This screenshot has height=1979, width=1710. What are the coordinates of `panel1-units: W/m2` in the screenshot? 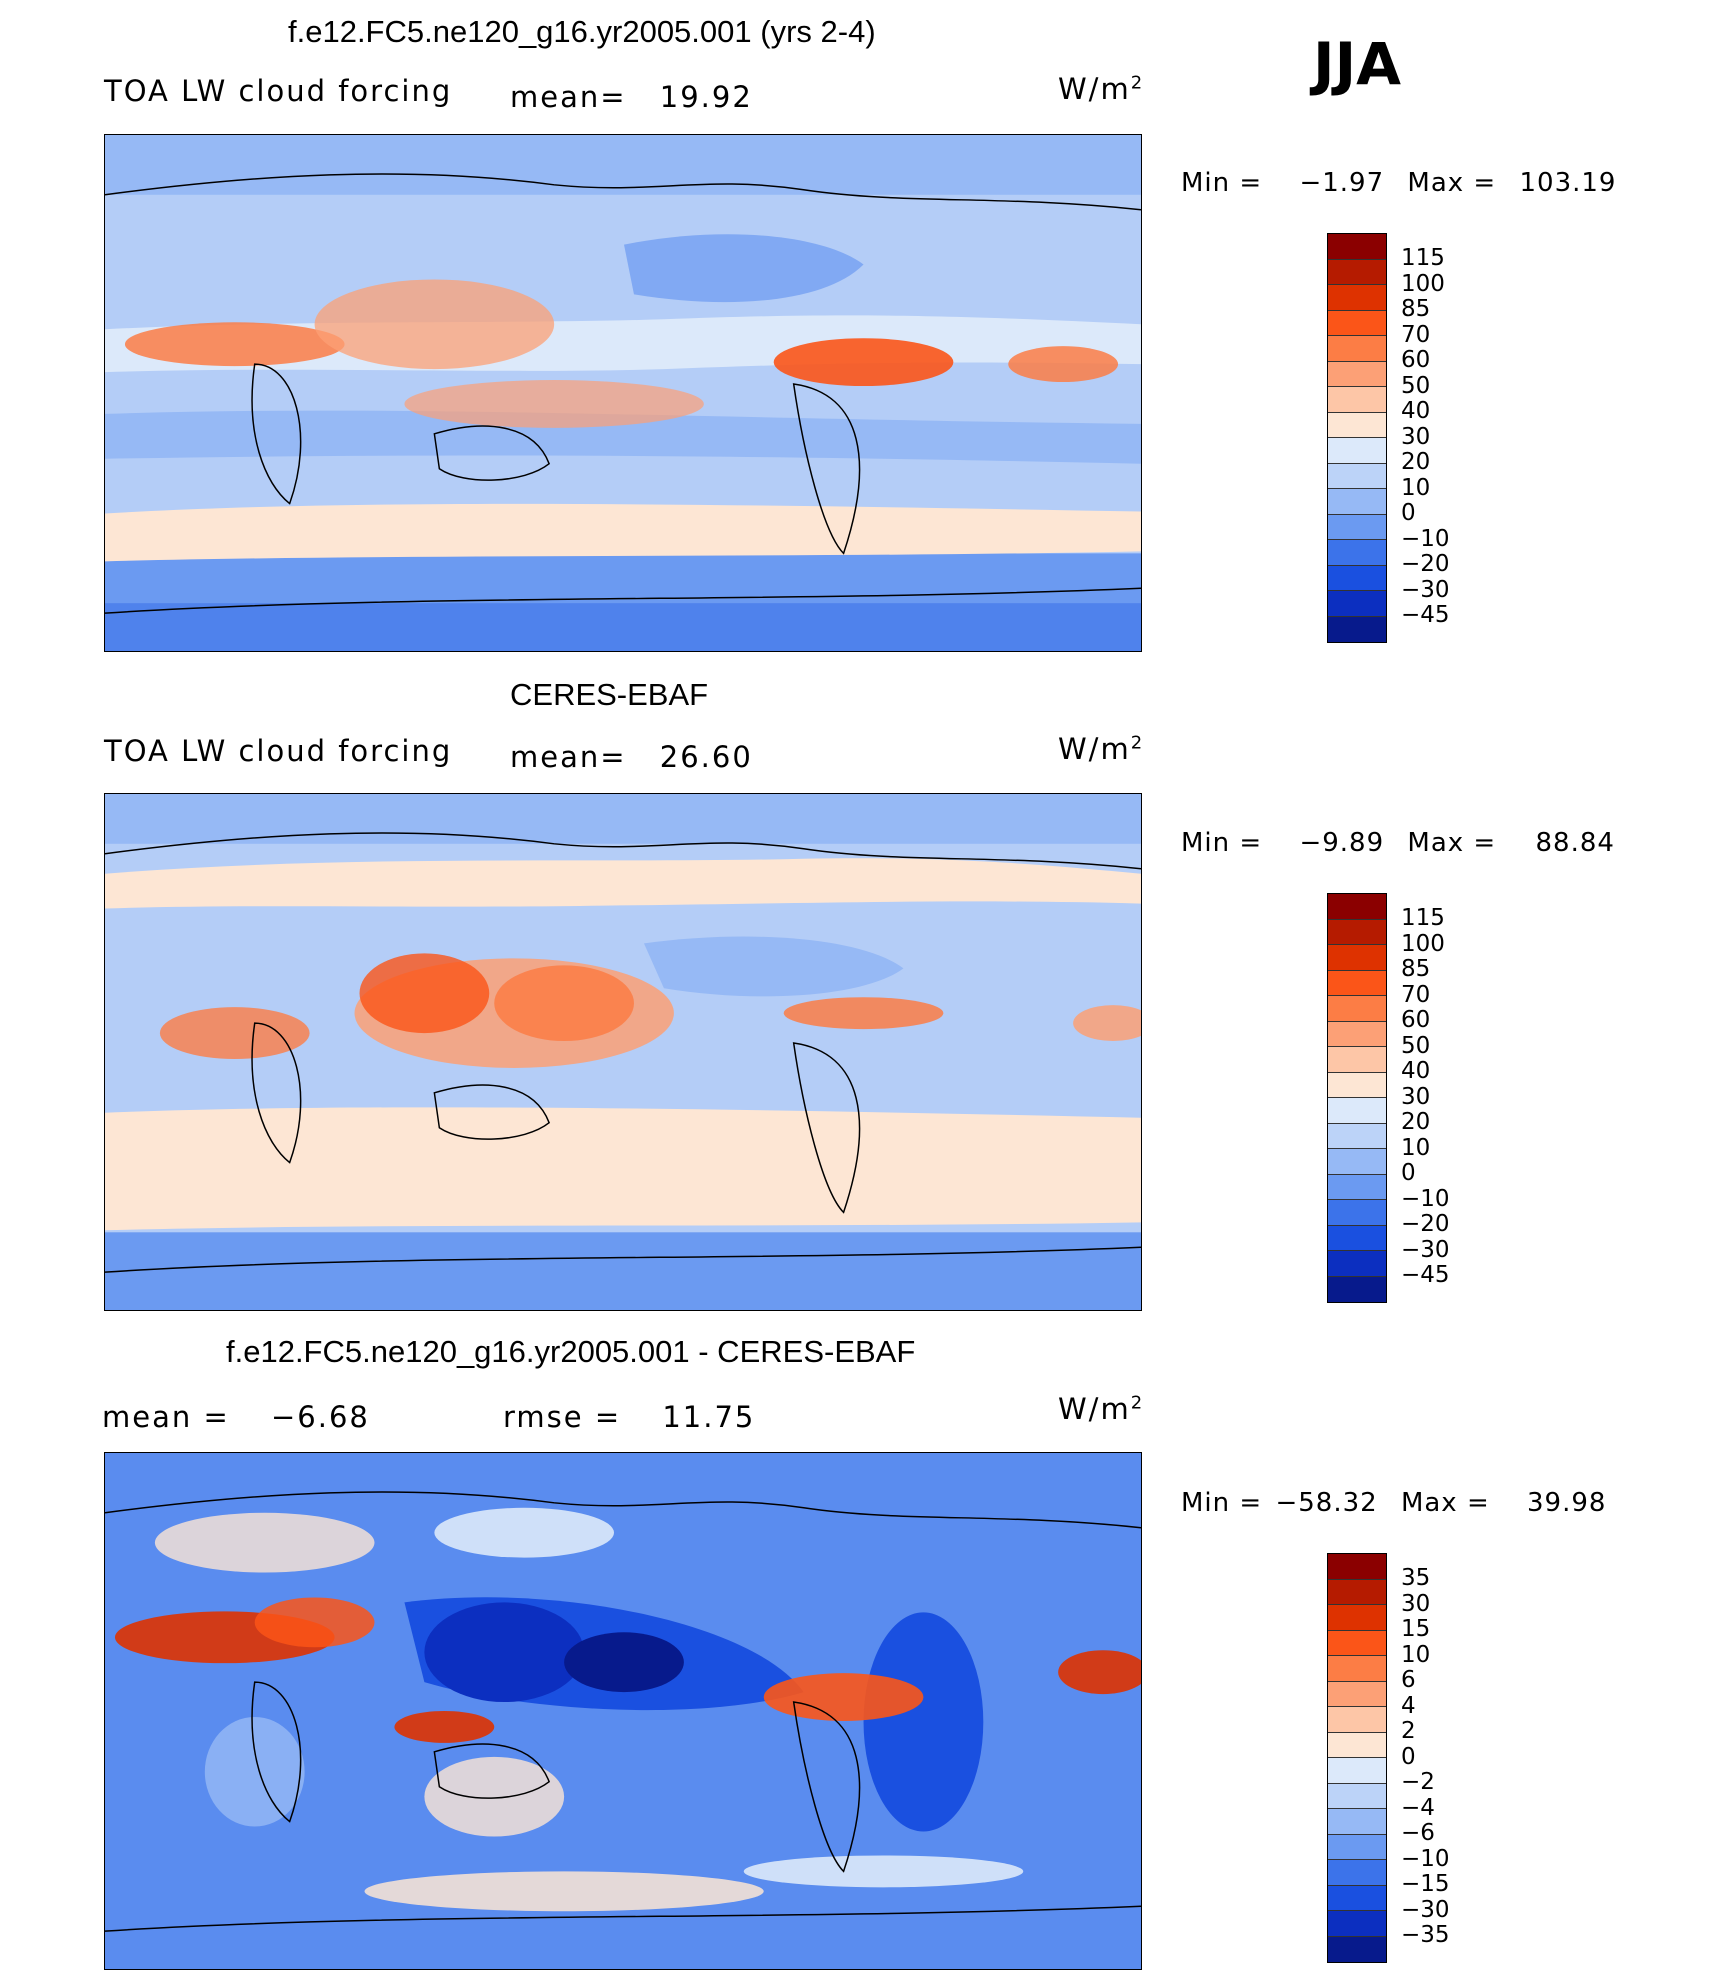 It's located at (1101, 89).